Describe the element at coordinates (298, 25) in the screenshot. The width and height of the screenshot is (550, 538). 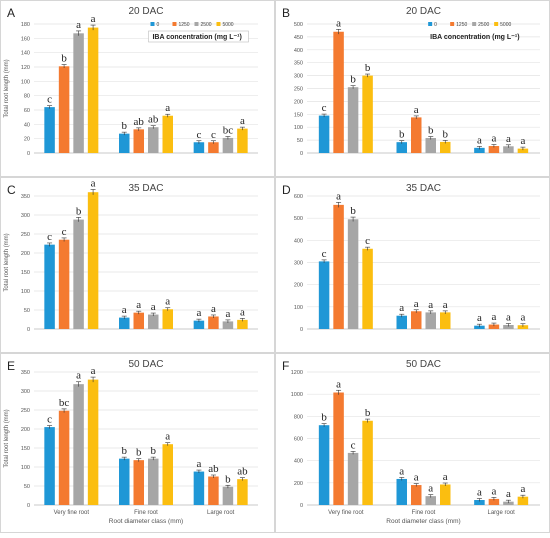
I see `y-tick-label: 500` at that location.